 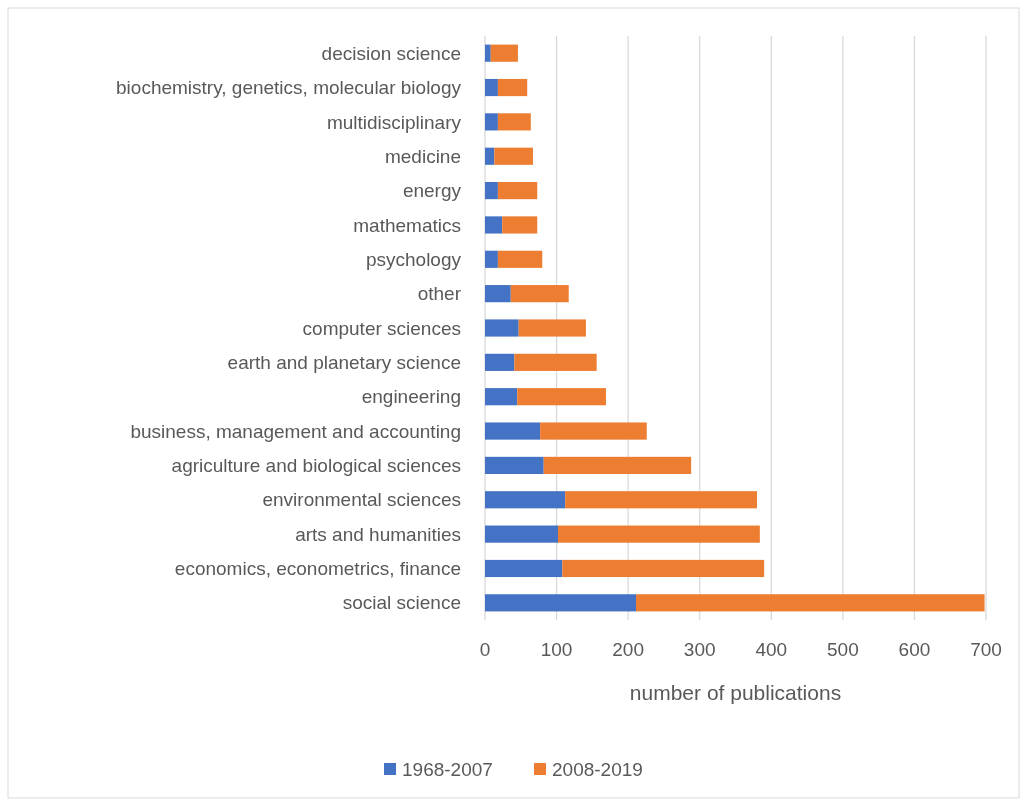 What do you see at coordinates (556, 649) in the screenshot?
I see `x-tick-label: 100` at bounding box center [556, 649].